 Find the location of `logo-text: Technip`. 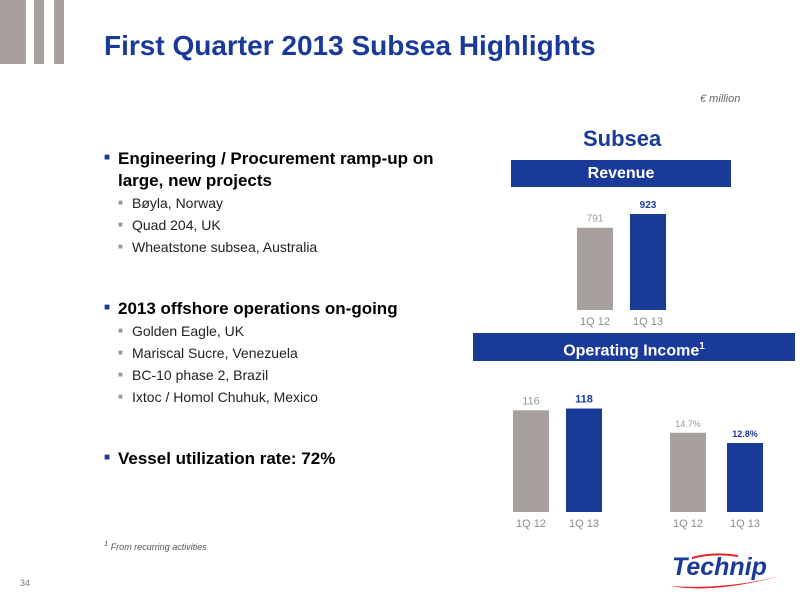

logo-text: Technip is located at coordinates (719, 567).